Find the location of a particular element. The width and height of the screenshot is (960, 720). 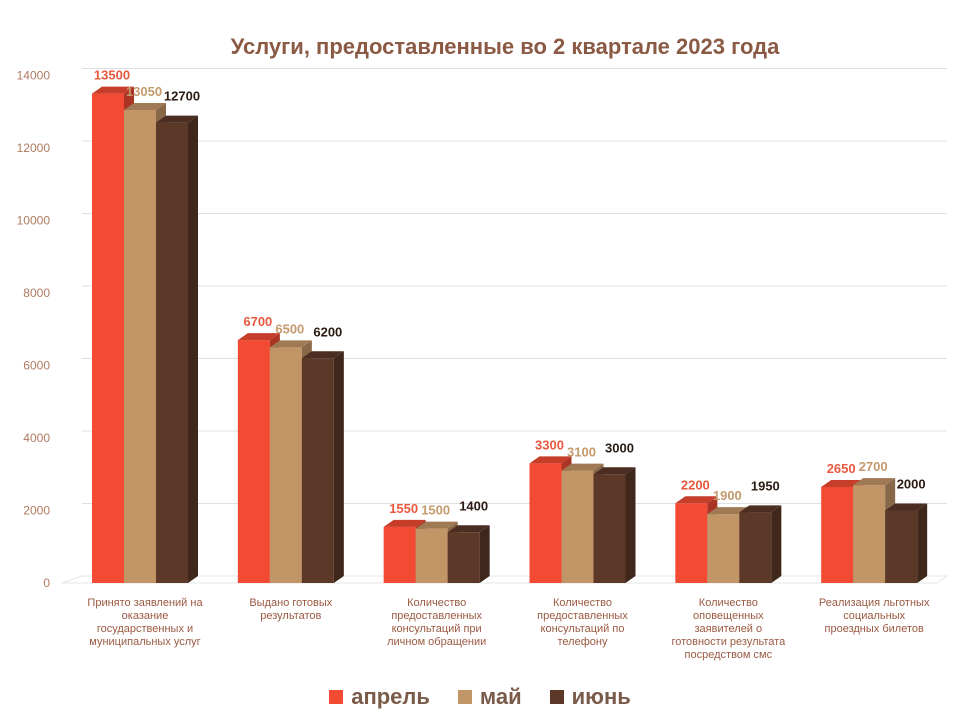

data-label: 3300 is located at coordinates (549, 444).